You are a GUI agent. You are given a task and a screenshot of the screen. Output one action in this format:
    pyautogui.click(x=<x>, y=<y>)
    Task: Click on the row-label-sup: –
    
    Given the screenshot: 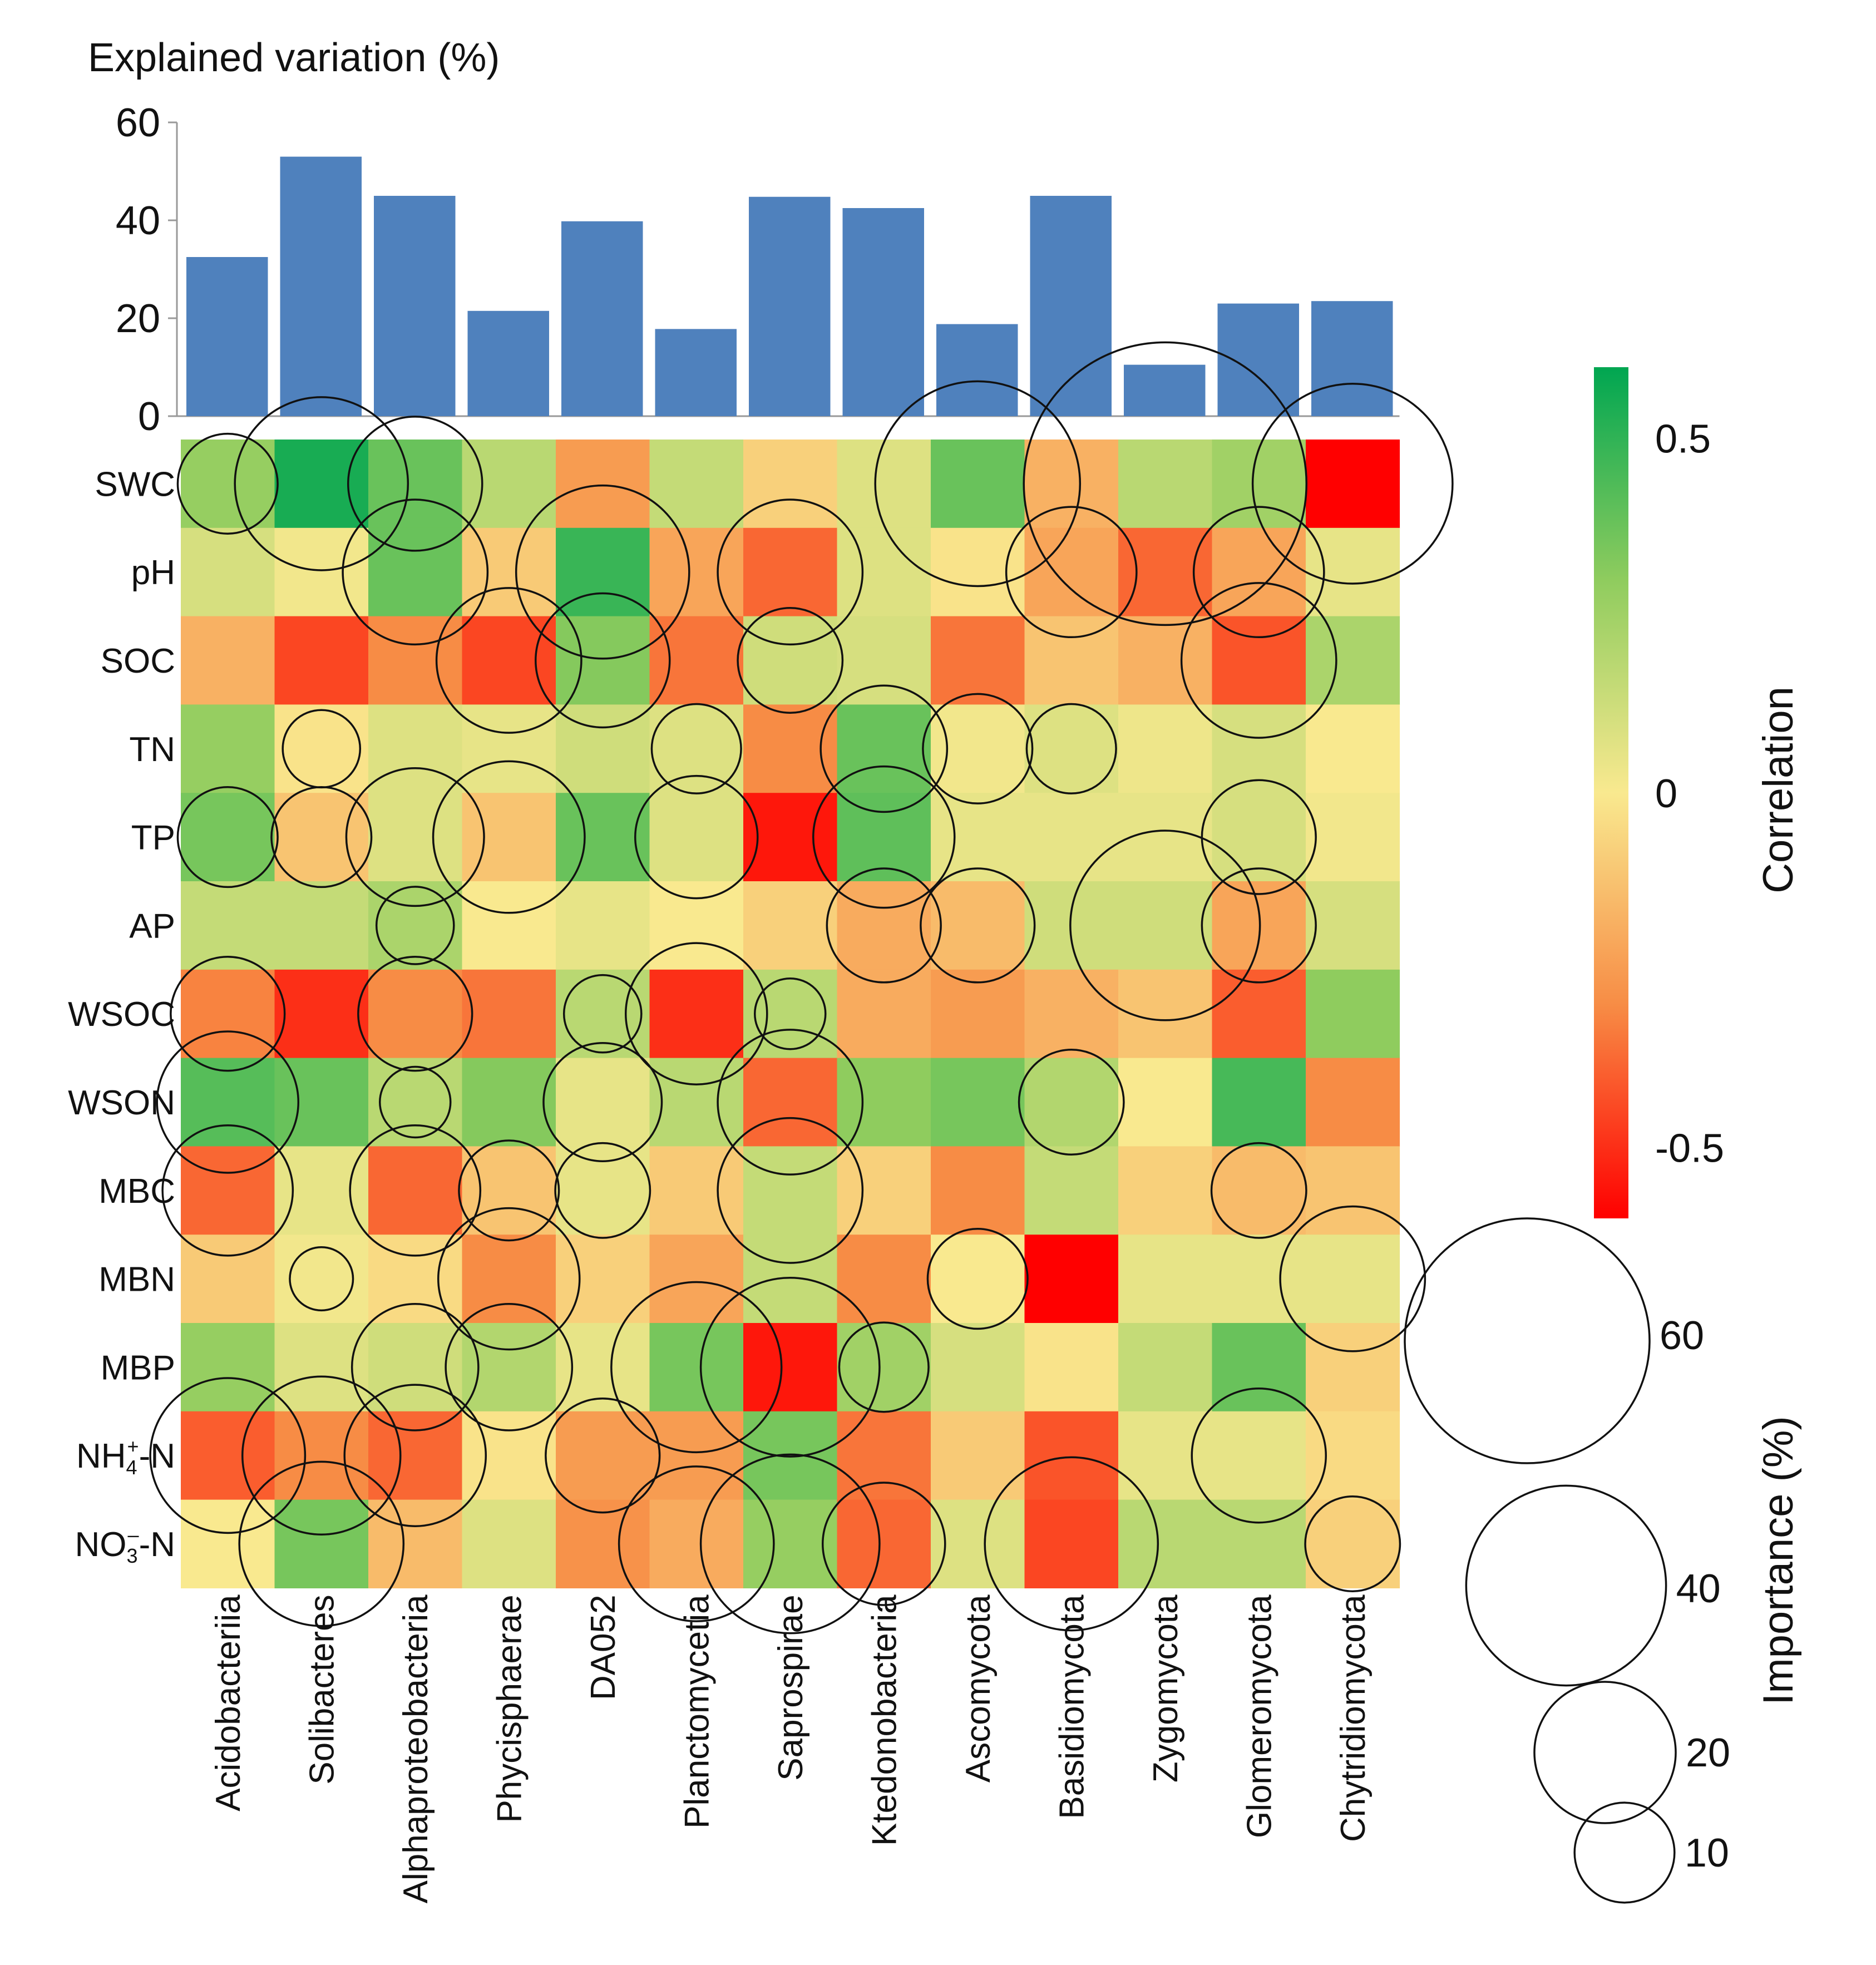 What is the action you would take?
    pyautogui.click(x=133, y=1534)
    